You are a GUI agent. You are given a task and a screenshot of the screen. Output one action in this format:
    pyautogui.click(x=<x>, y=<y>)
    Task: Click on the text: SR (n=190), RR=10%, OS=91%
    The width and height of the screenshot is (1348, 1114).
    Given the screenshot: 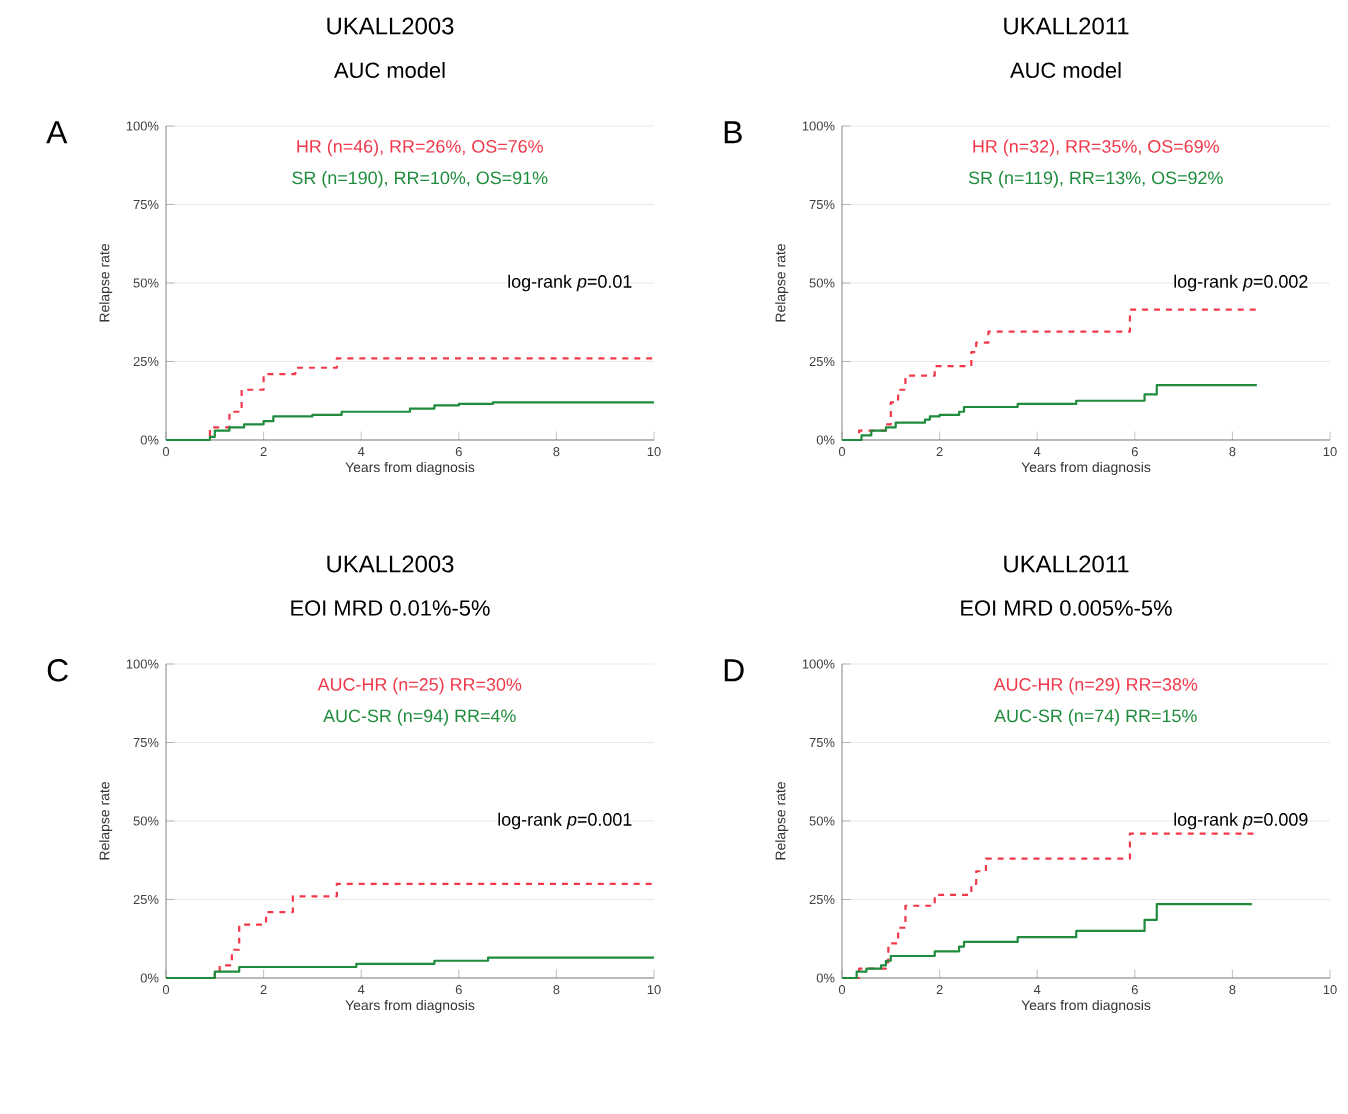 What is the action you would take?
    pyautogui.click(x=420, y=179)
    